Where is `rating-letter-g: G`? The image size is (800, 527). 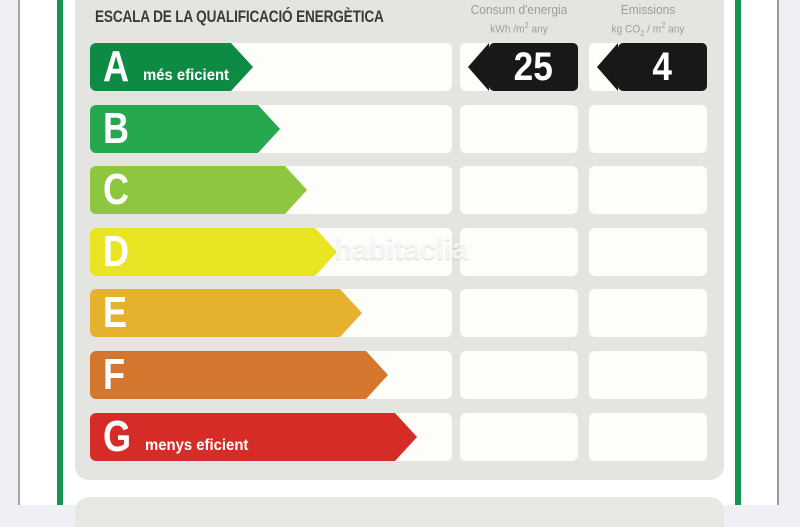
rating-letter-g: G is located at coordinates (117, 436).